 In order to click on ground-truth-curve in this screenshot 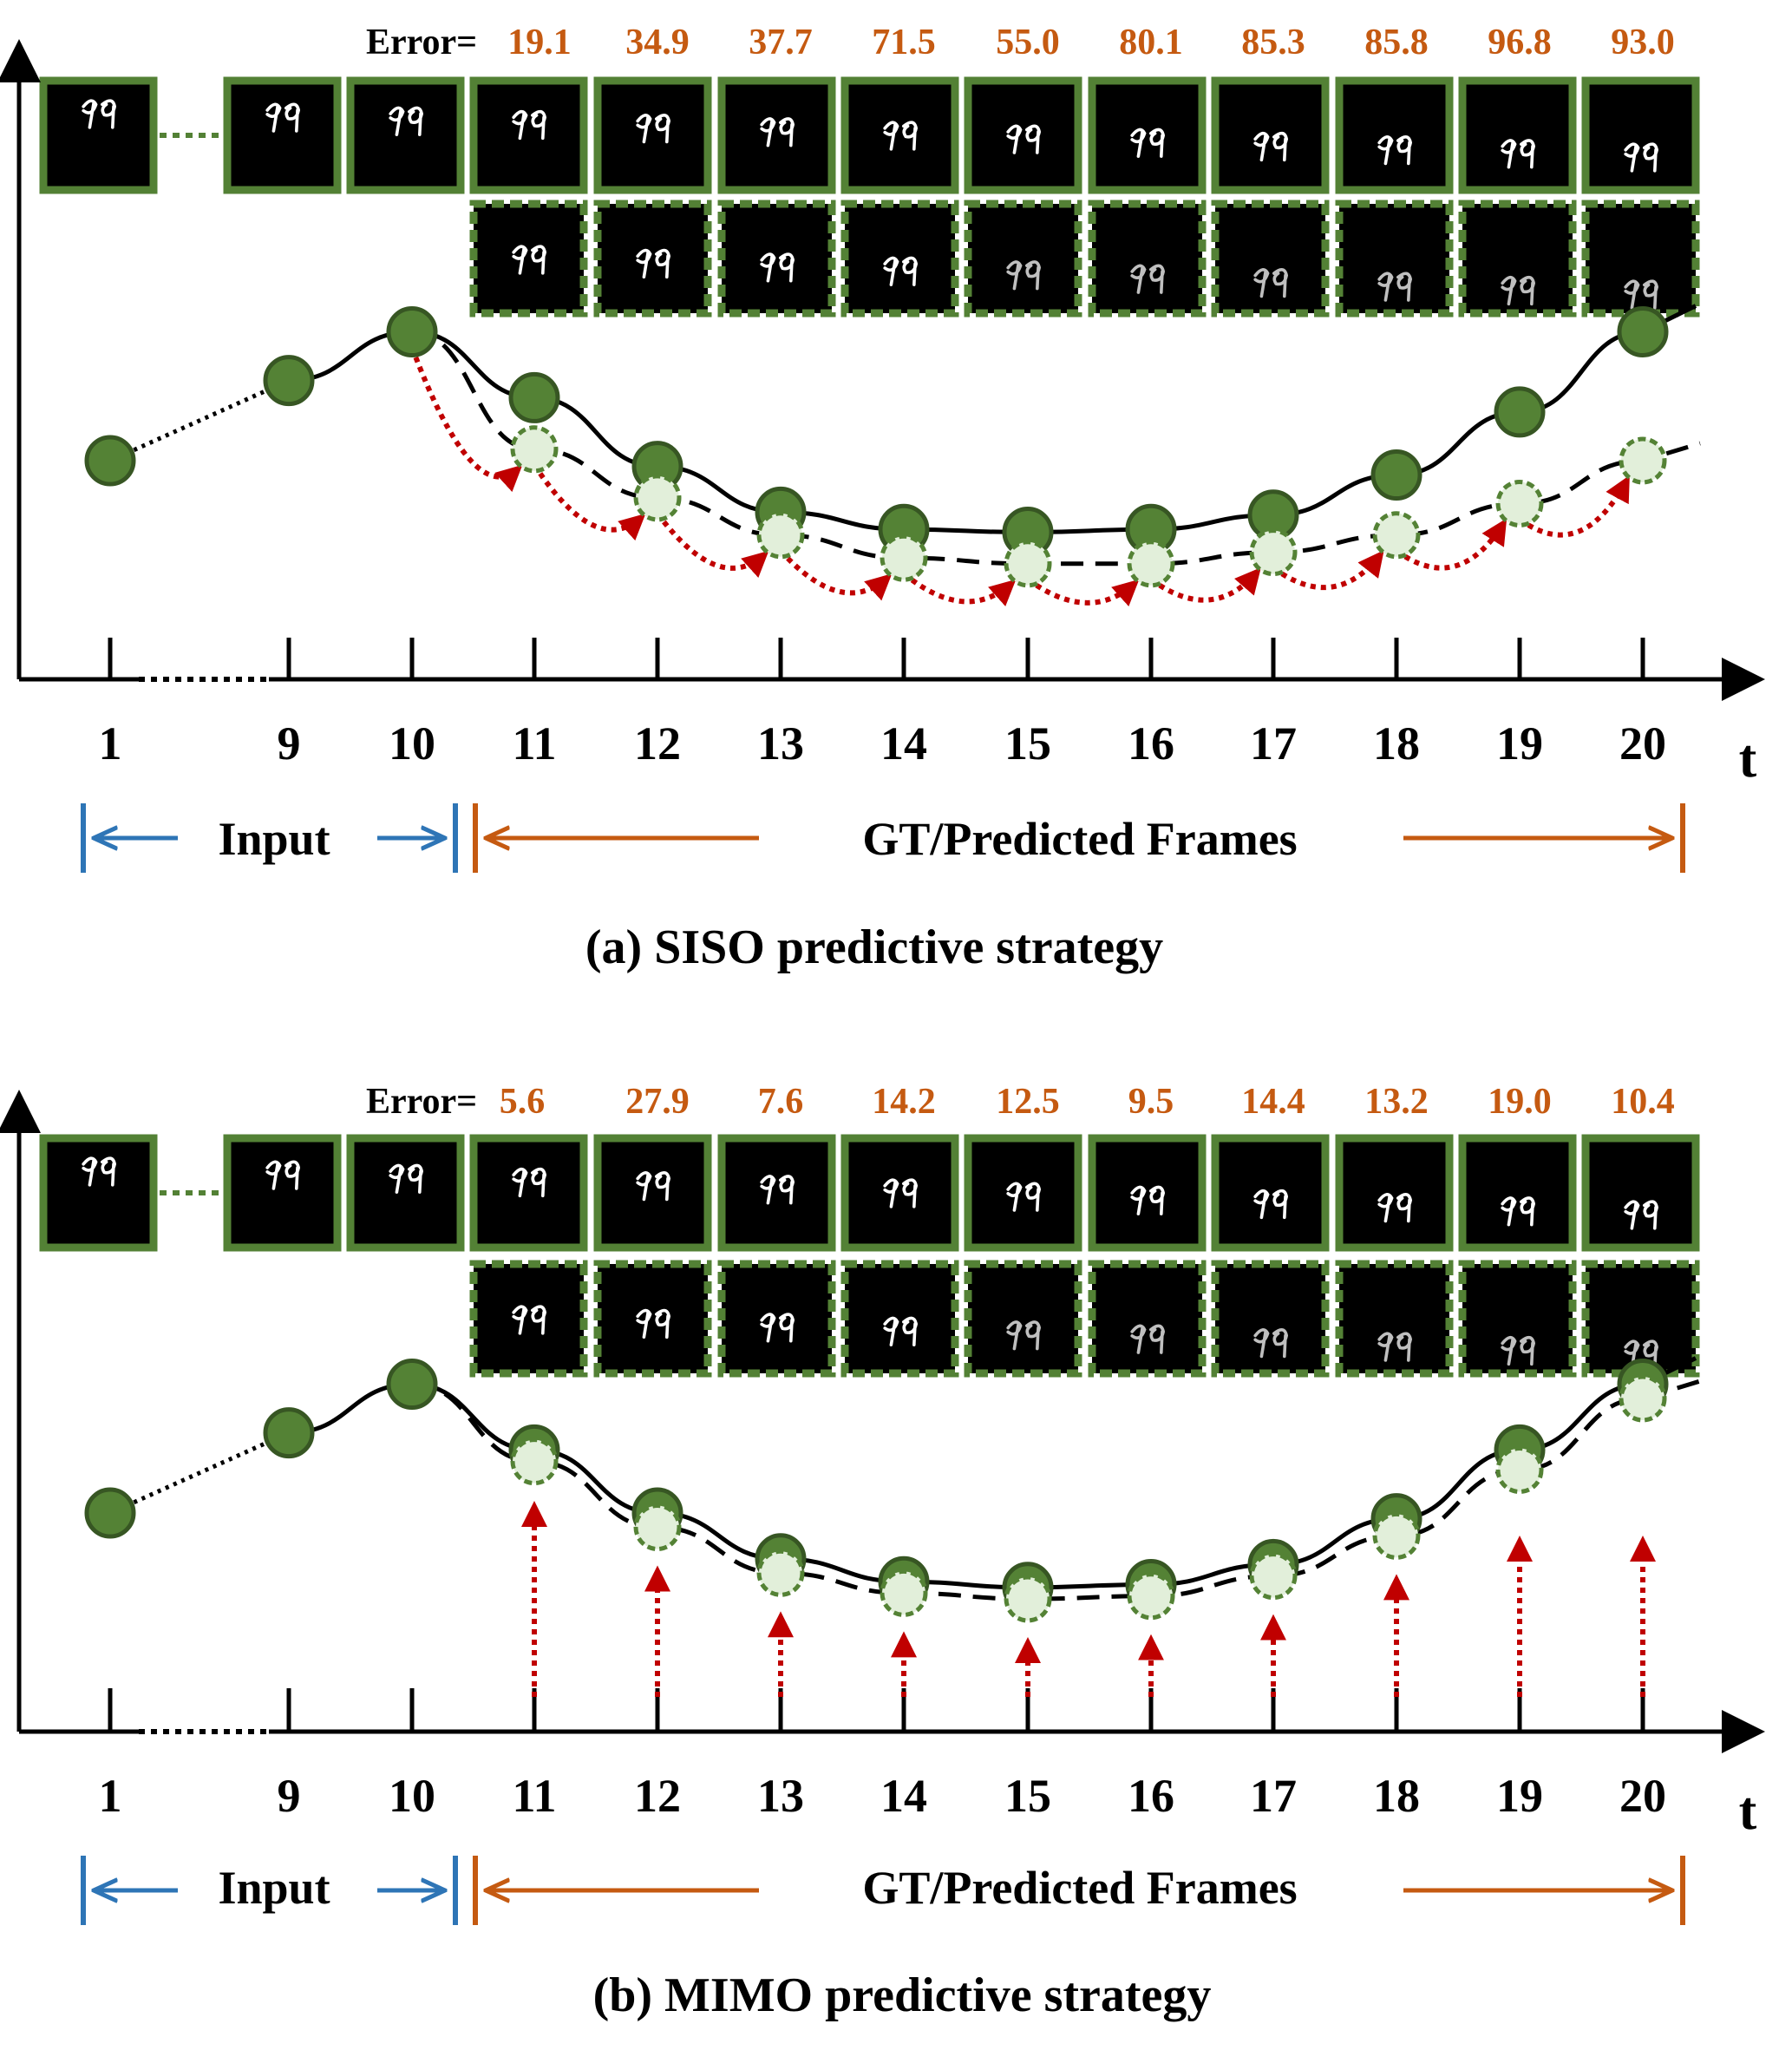, I will do `click(992, 1473)`.